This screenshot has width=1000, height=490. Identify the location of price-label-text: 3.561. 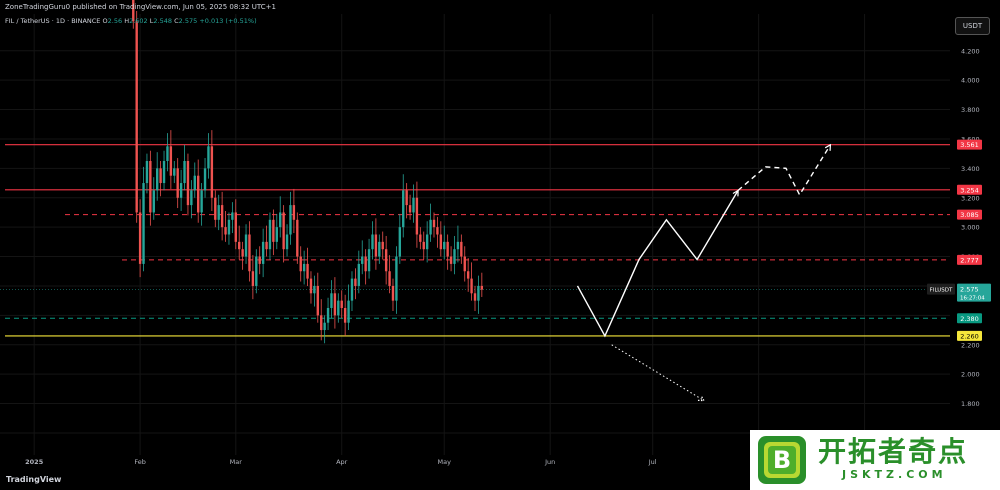
(969, 145).